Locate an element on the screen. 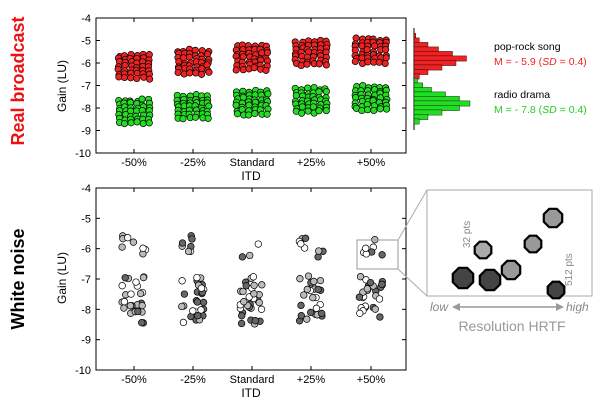  song-hist-bar is located at coordinates (421, 72).